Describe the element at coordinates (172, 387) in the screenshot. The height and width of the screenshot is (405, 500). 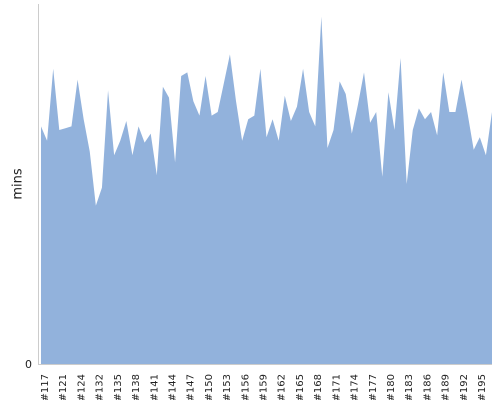
I see `x-tick-label: #144` at that location.